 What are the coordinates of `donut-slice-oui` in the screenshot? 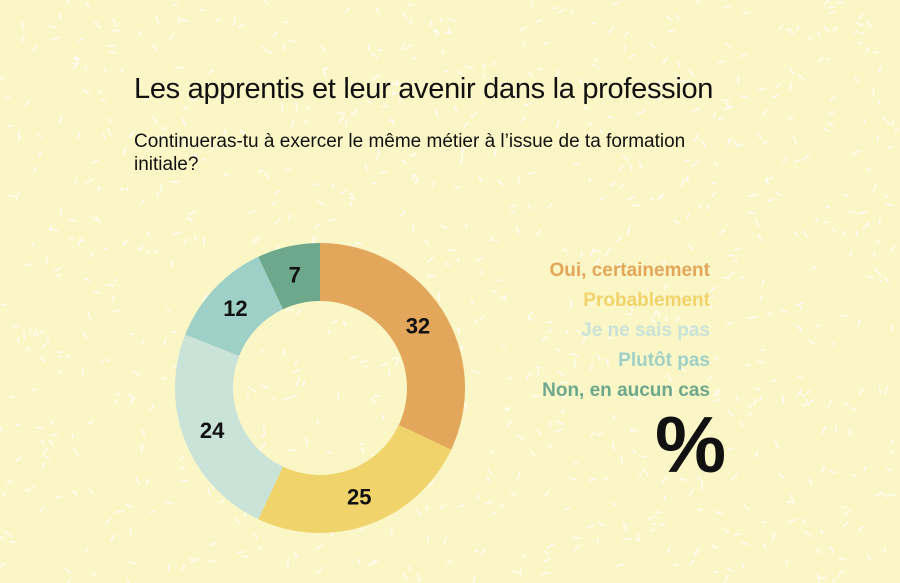 It's located at (392, 346).